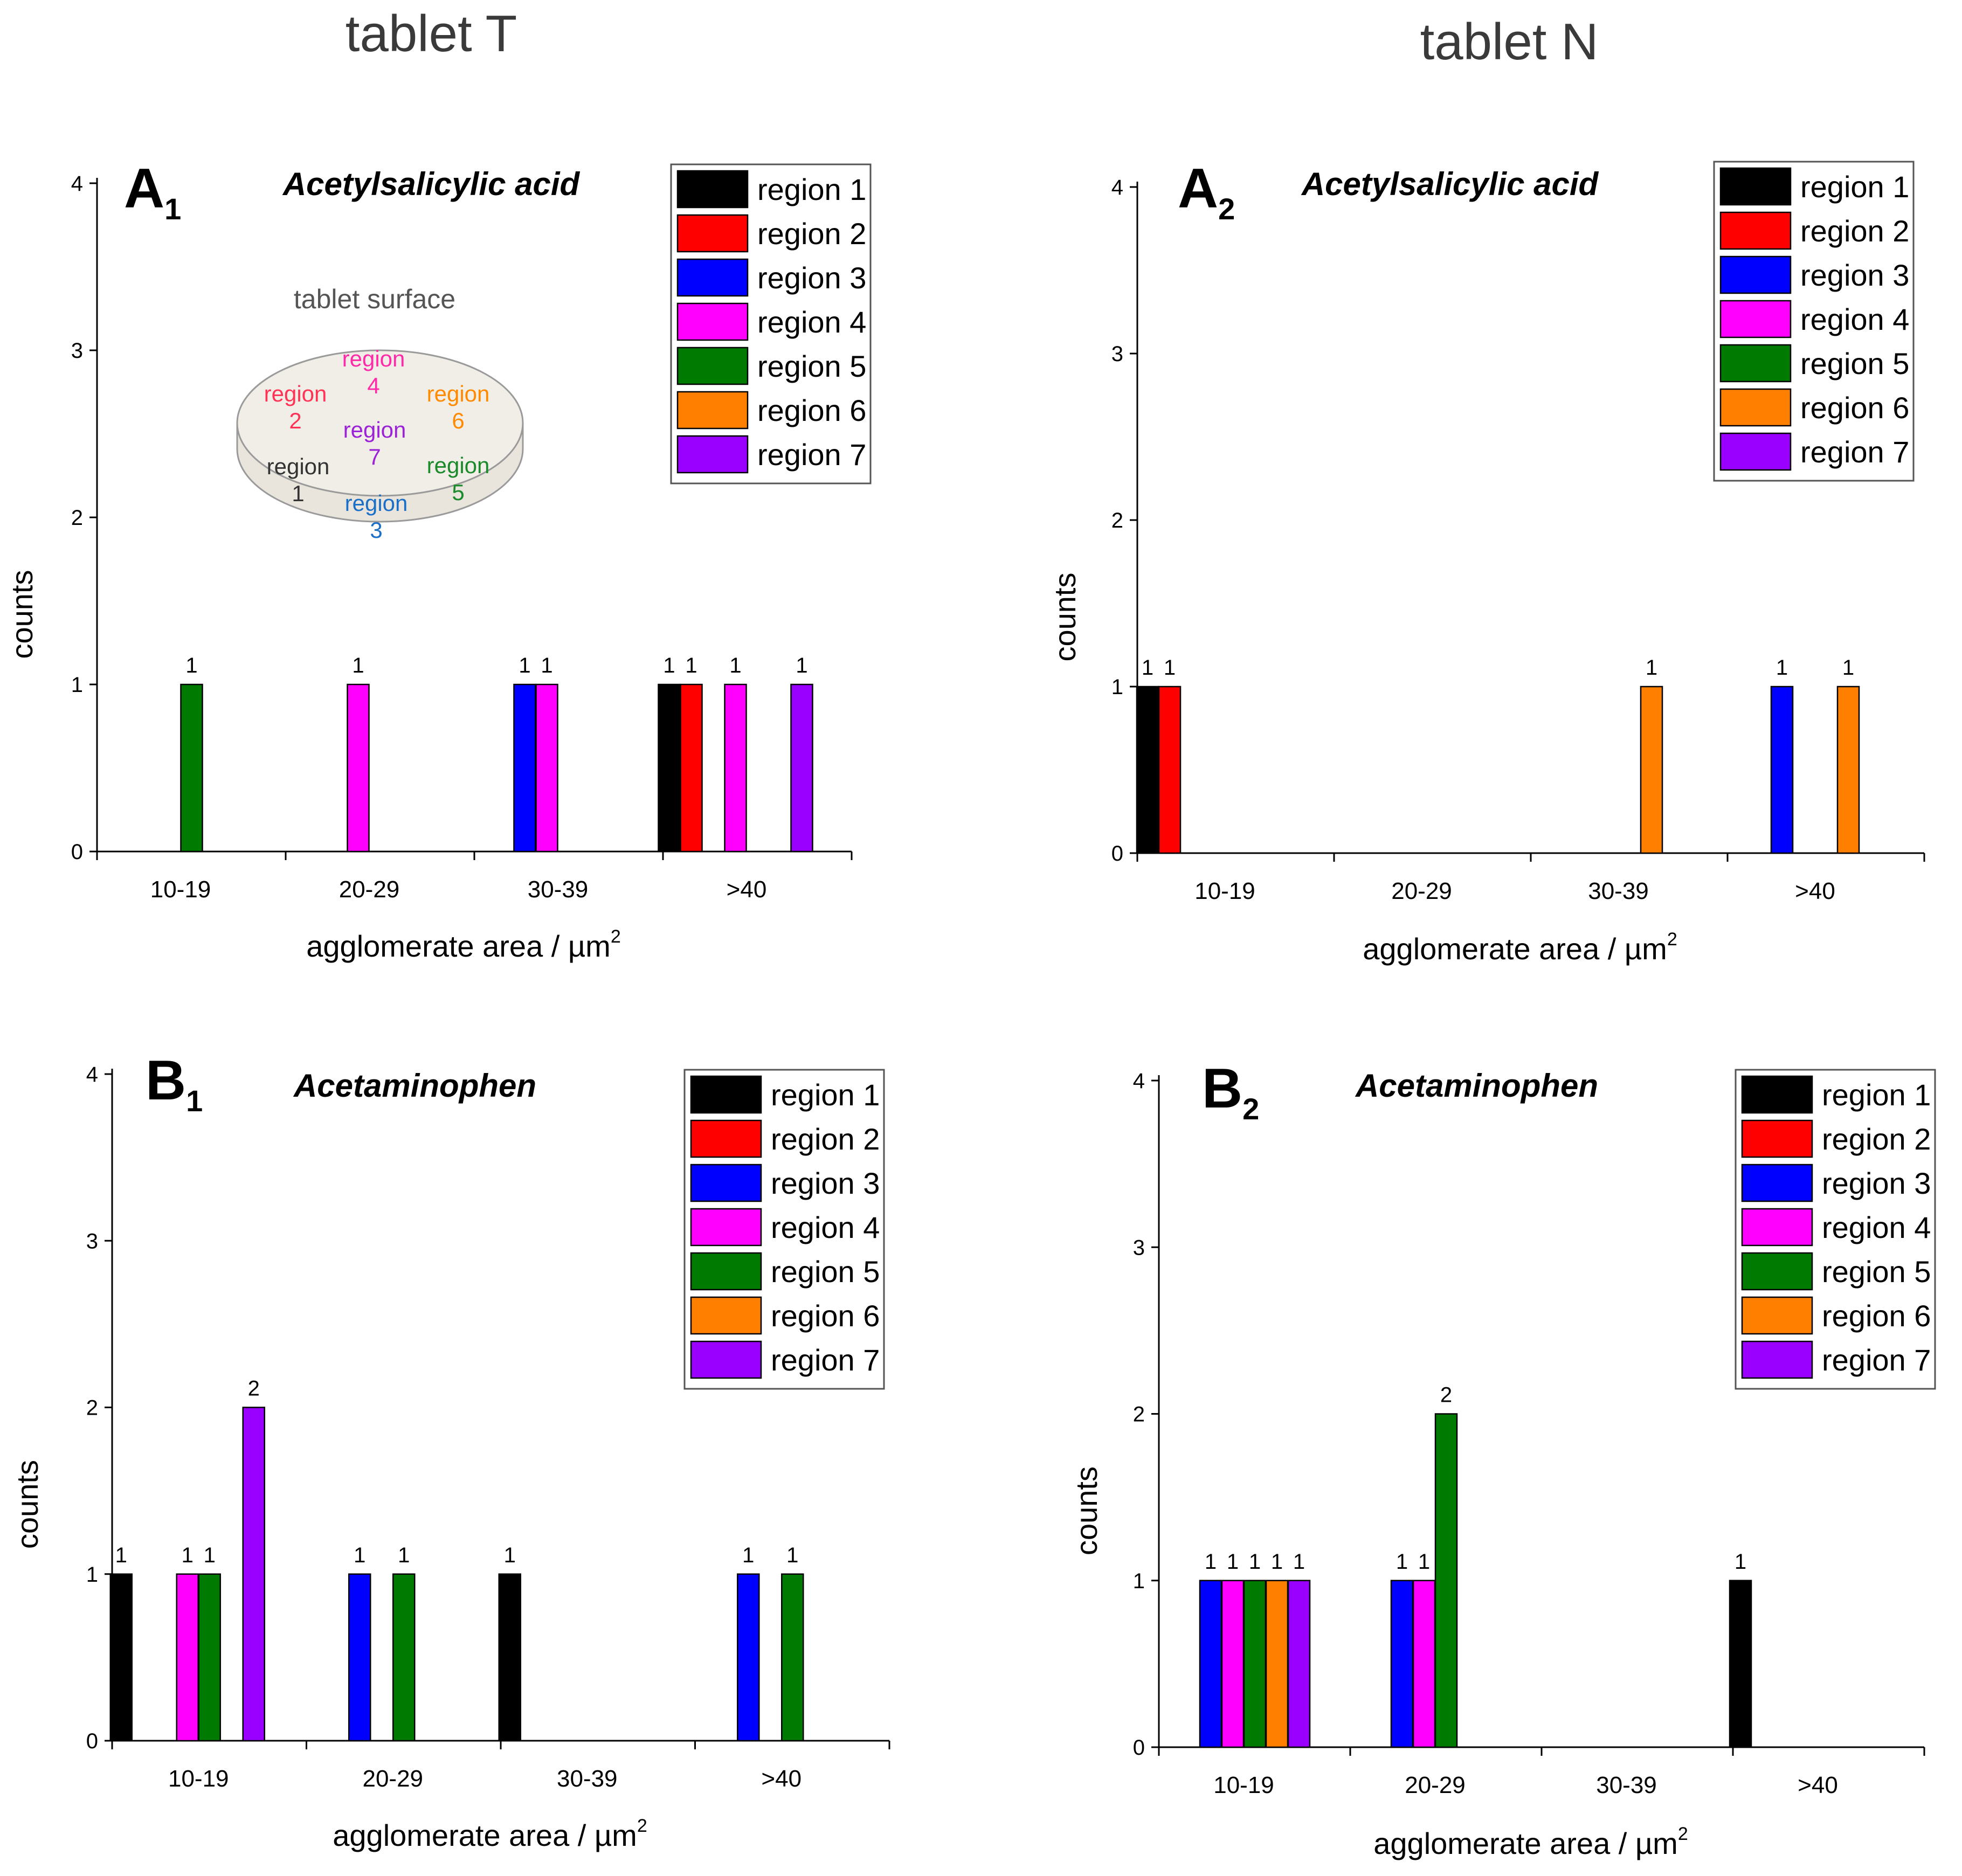 The width and height of the screenshot is (1962, 1876). What do you see at coordinates (1139, 1748) in the screenshot?
I see `y-tick-label: 0` at bounding box center [1139, 1748].